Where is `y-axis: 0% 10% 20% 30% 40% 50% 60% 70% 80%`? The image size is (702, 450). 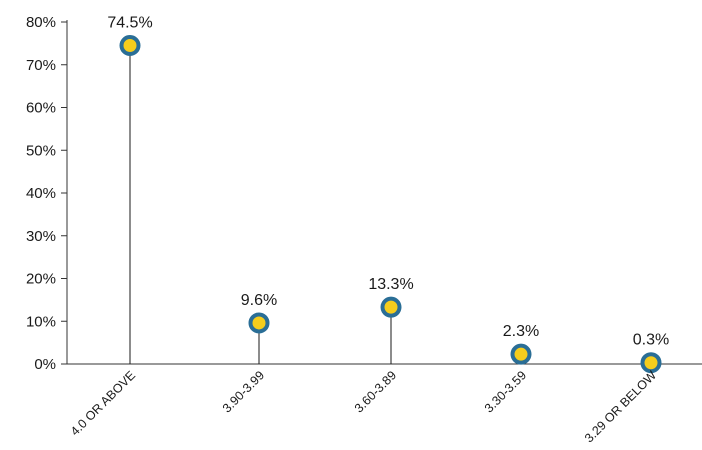
y-axis: 0% 10% 20% 30% 40% 50% 60% 70% 80% is located at coordinates (47, 193).